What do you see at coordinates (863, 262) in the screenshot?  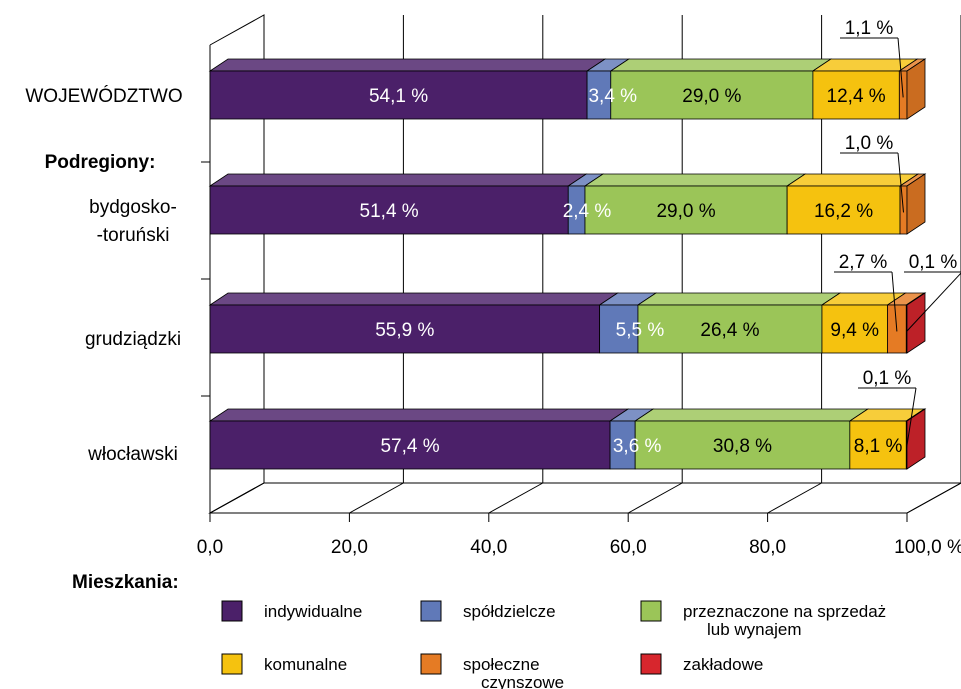 I see `callout-label: 2,7 %` at bounding box center [863, 262].